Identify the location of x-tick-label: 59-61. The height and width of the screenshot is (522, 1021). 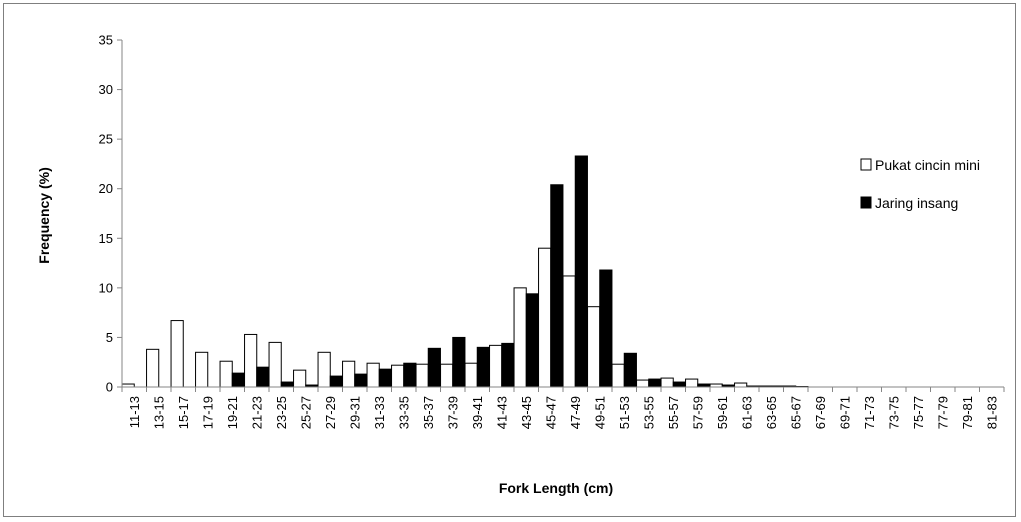
(722, 412).